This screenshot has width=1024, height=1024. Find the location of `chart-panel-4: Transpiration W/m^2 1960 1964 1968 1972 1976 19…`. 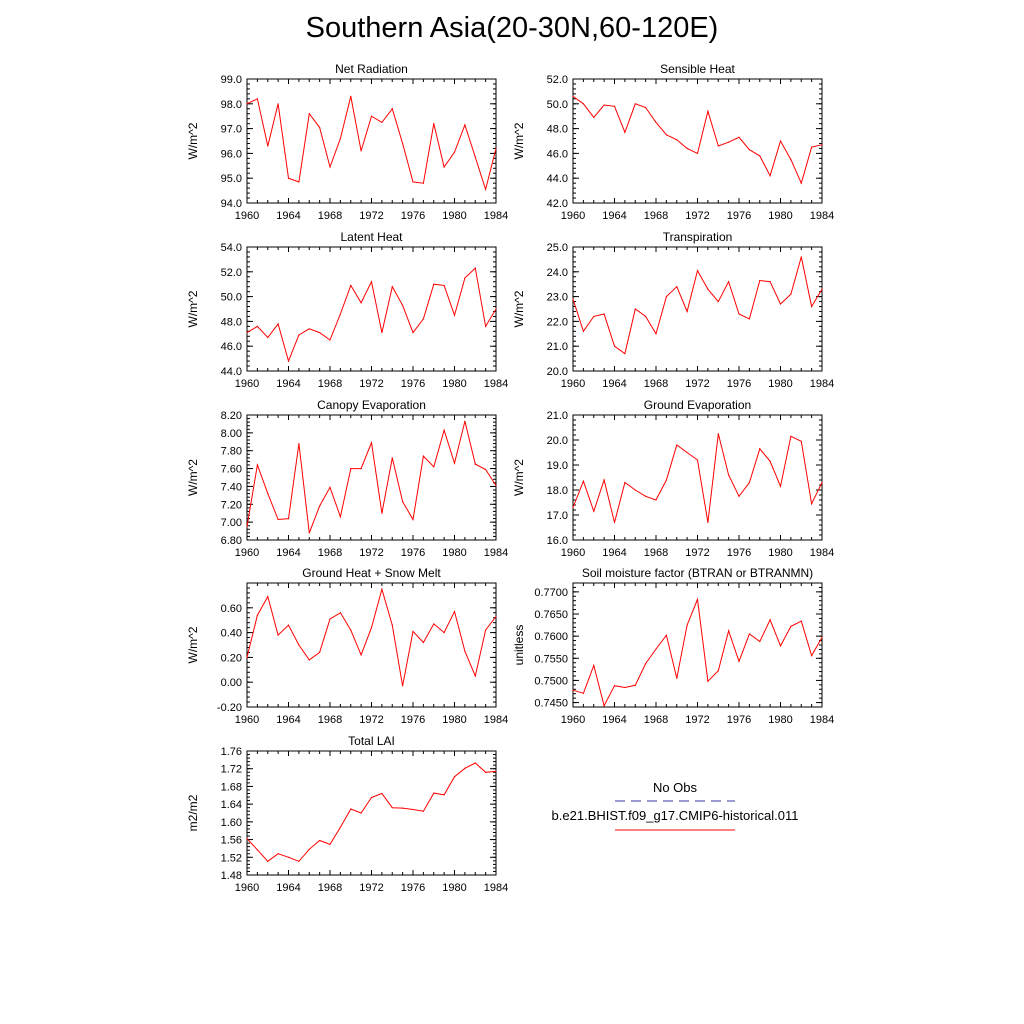

chart-panel-4: Transpiration W/m^2 1960 1964 1968 1972 1976 19… is located at coordinates (673, 310).